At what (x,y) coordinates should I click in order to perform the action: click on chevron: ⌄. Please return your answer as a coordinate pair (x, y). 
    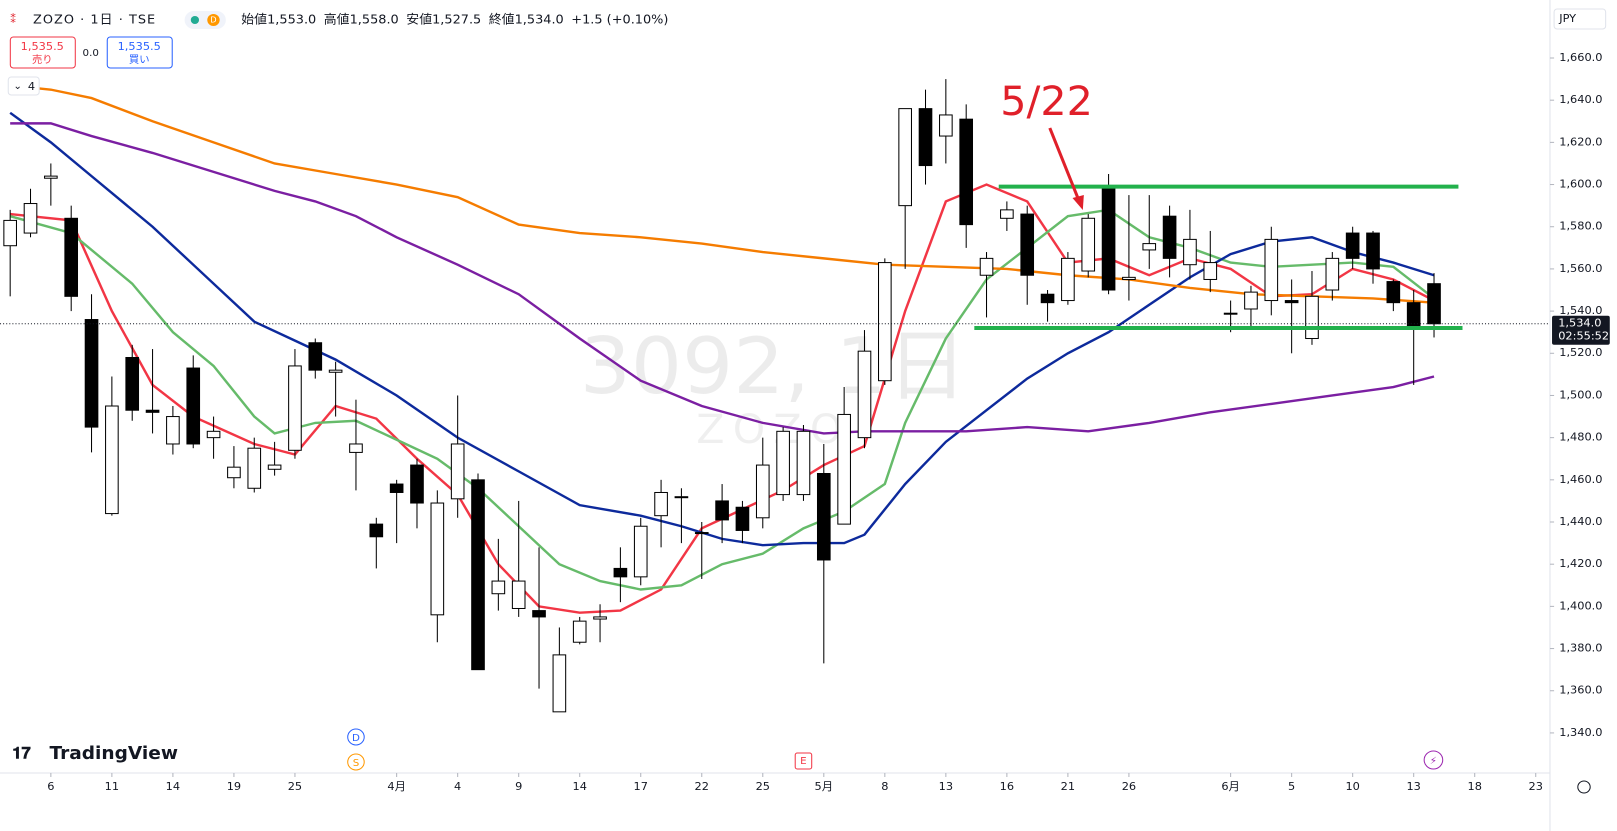
    Looking at the image, I should click on (17, 86).